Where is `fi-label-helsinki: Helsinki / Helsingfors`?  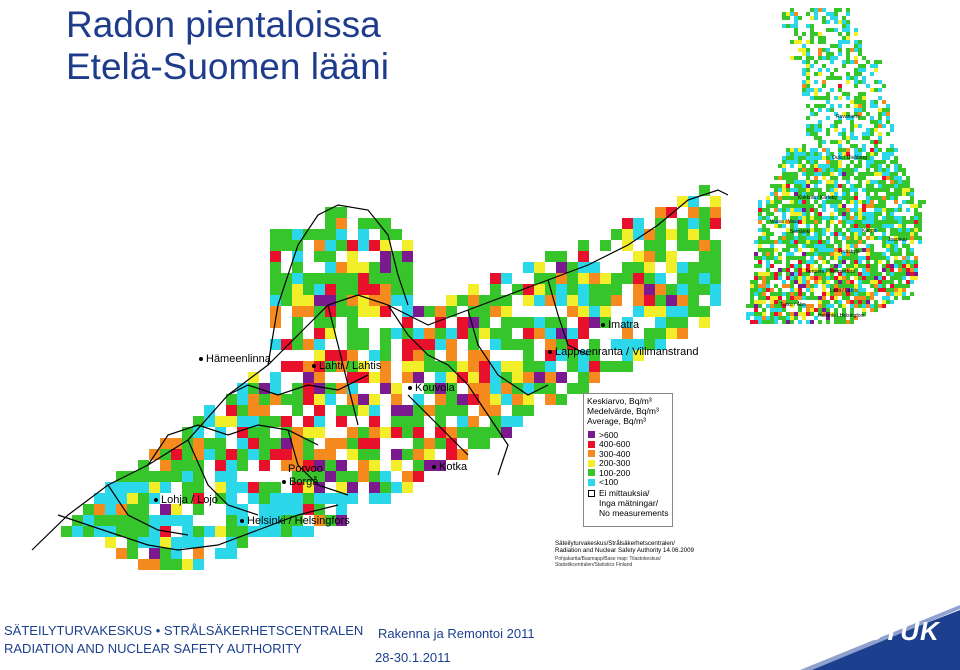
fi-label-helsinki: Helsinki / Helsingfors is located at coordinates (841, 316).